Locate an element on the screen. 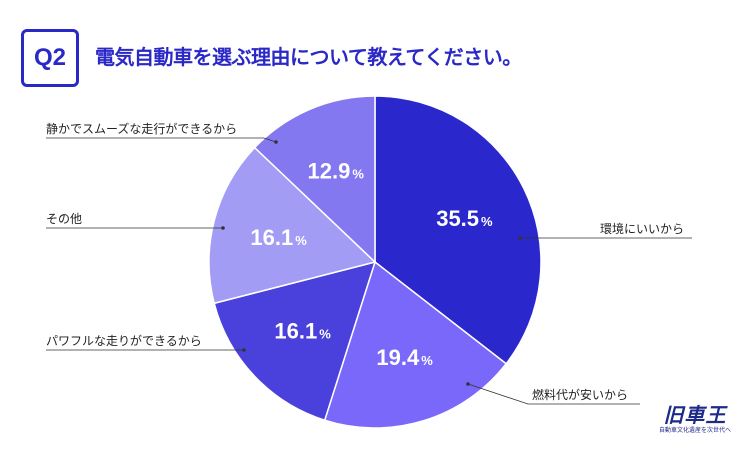 Image resolution: width=750 pixels, height=450 pixels. question-title: 電気自動車を選ぶ理由について教えてください。 is located at coordinates (308, 57).